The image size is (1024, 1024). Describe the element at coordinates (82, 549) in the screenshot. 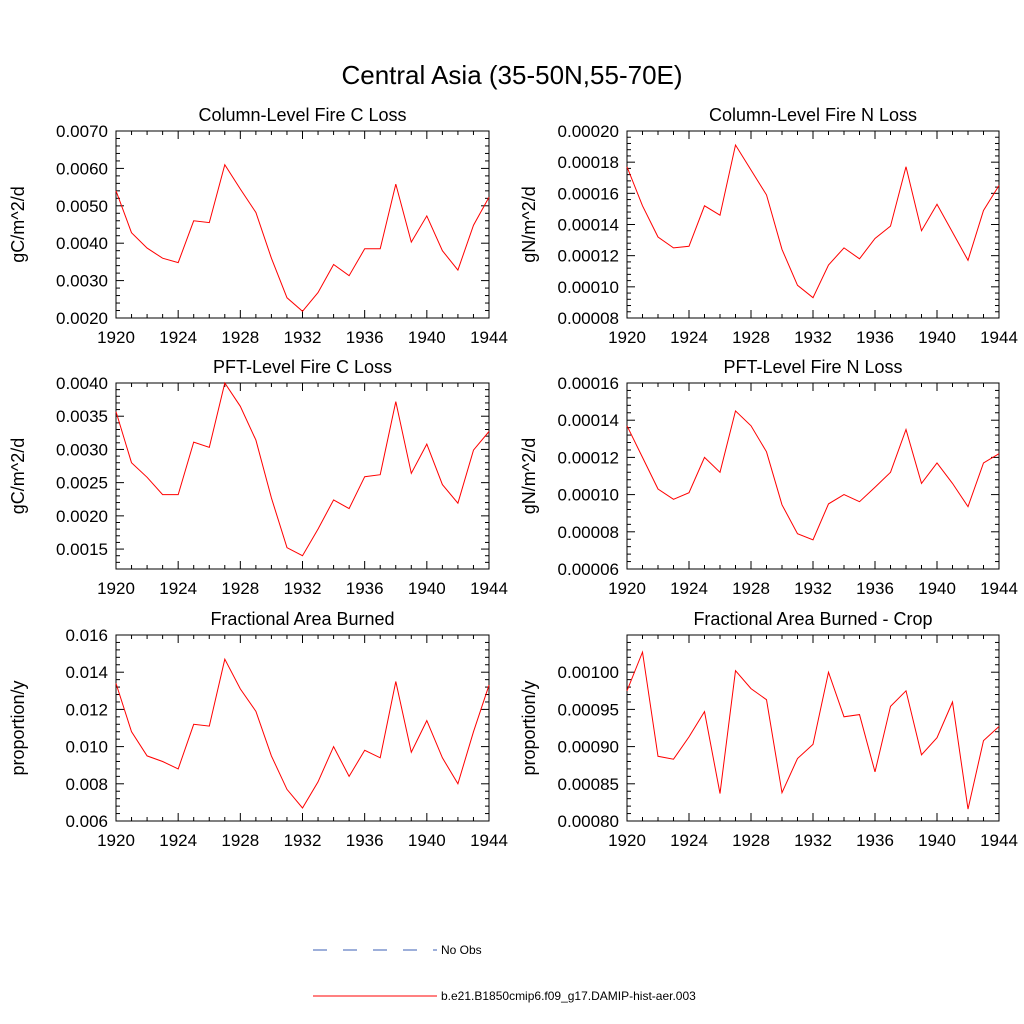

I see `y-tick-label: 0.0015` at that location.